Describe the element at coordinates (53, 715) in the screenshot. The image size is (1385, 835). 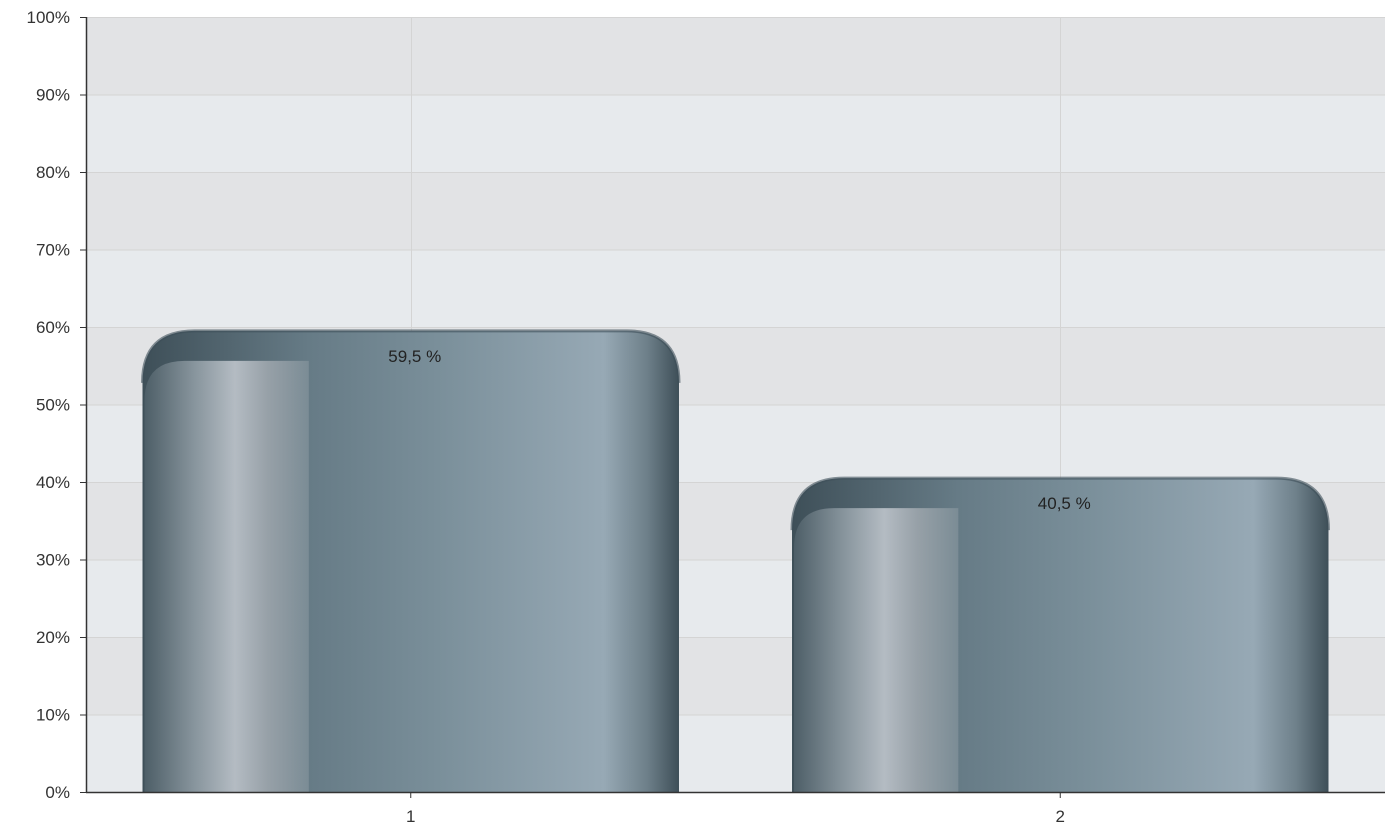
I see `y-tick-label: 10%` at that location.